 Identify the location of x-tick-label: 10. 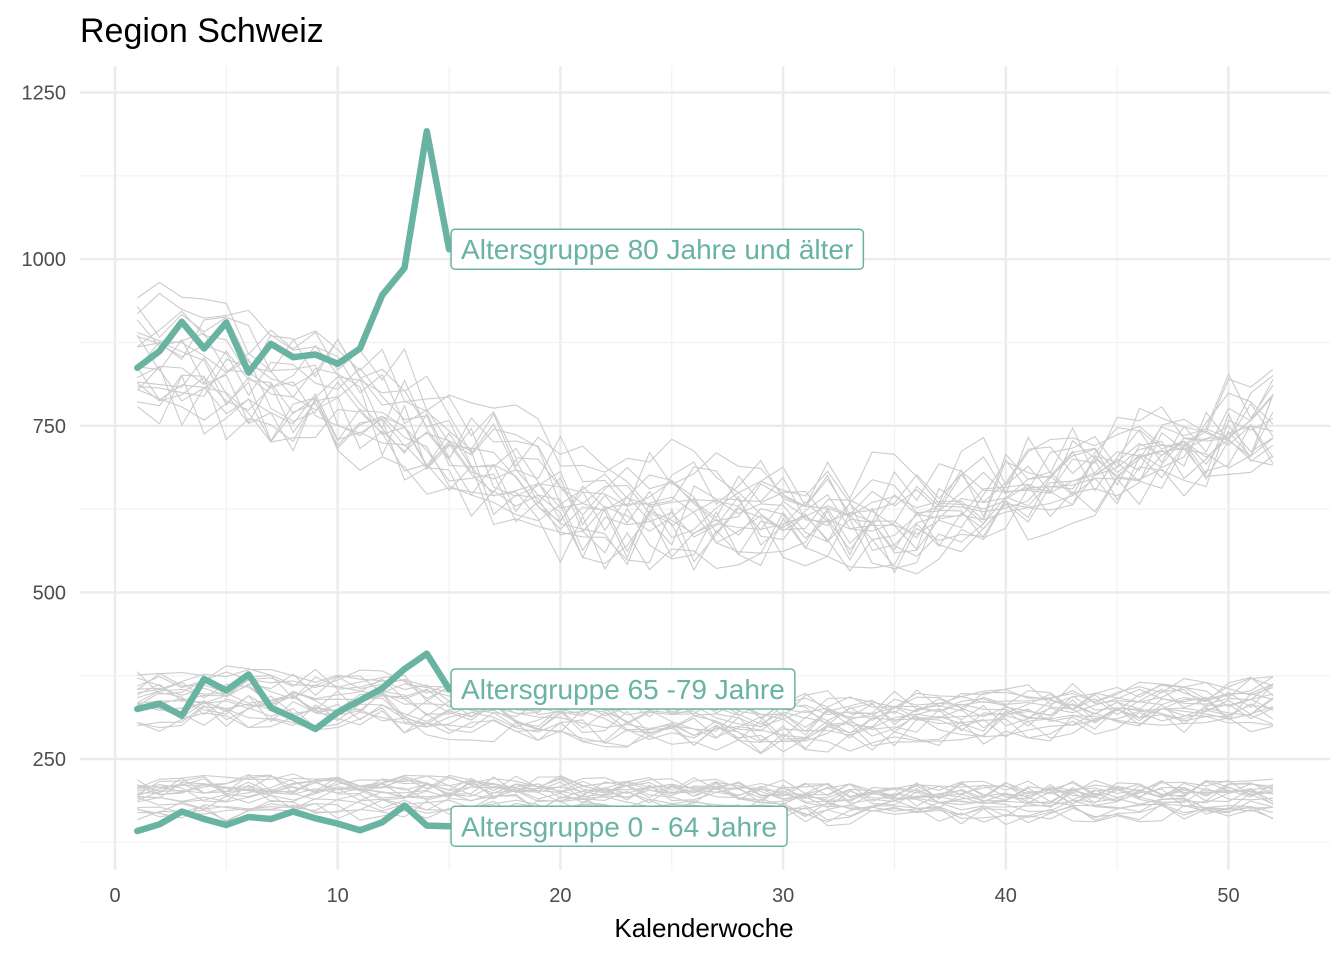
(338, 896).